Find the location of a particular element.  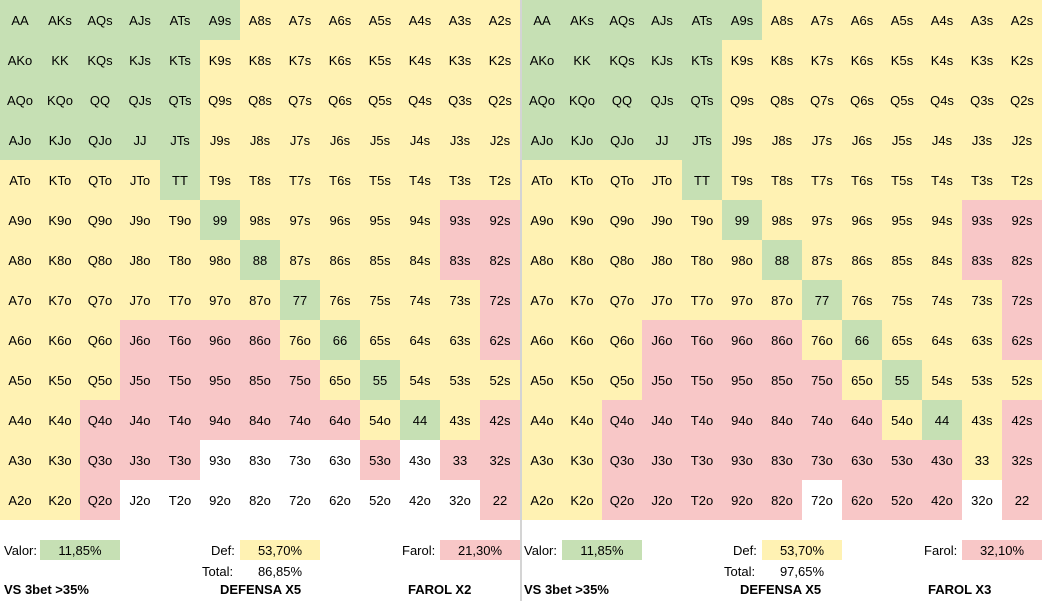

def-value: 53,70% is located at coordinates (802, 550).